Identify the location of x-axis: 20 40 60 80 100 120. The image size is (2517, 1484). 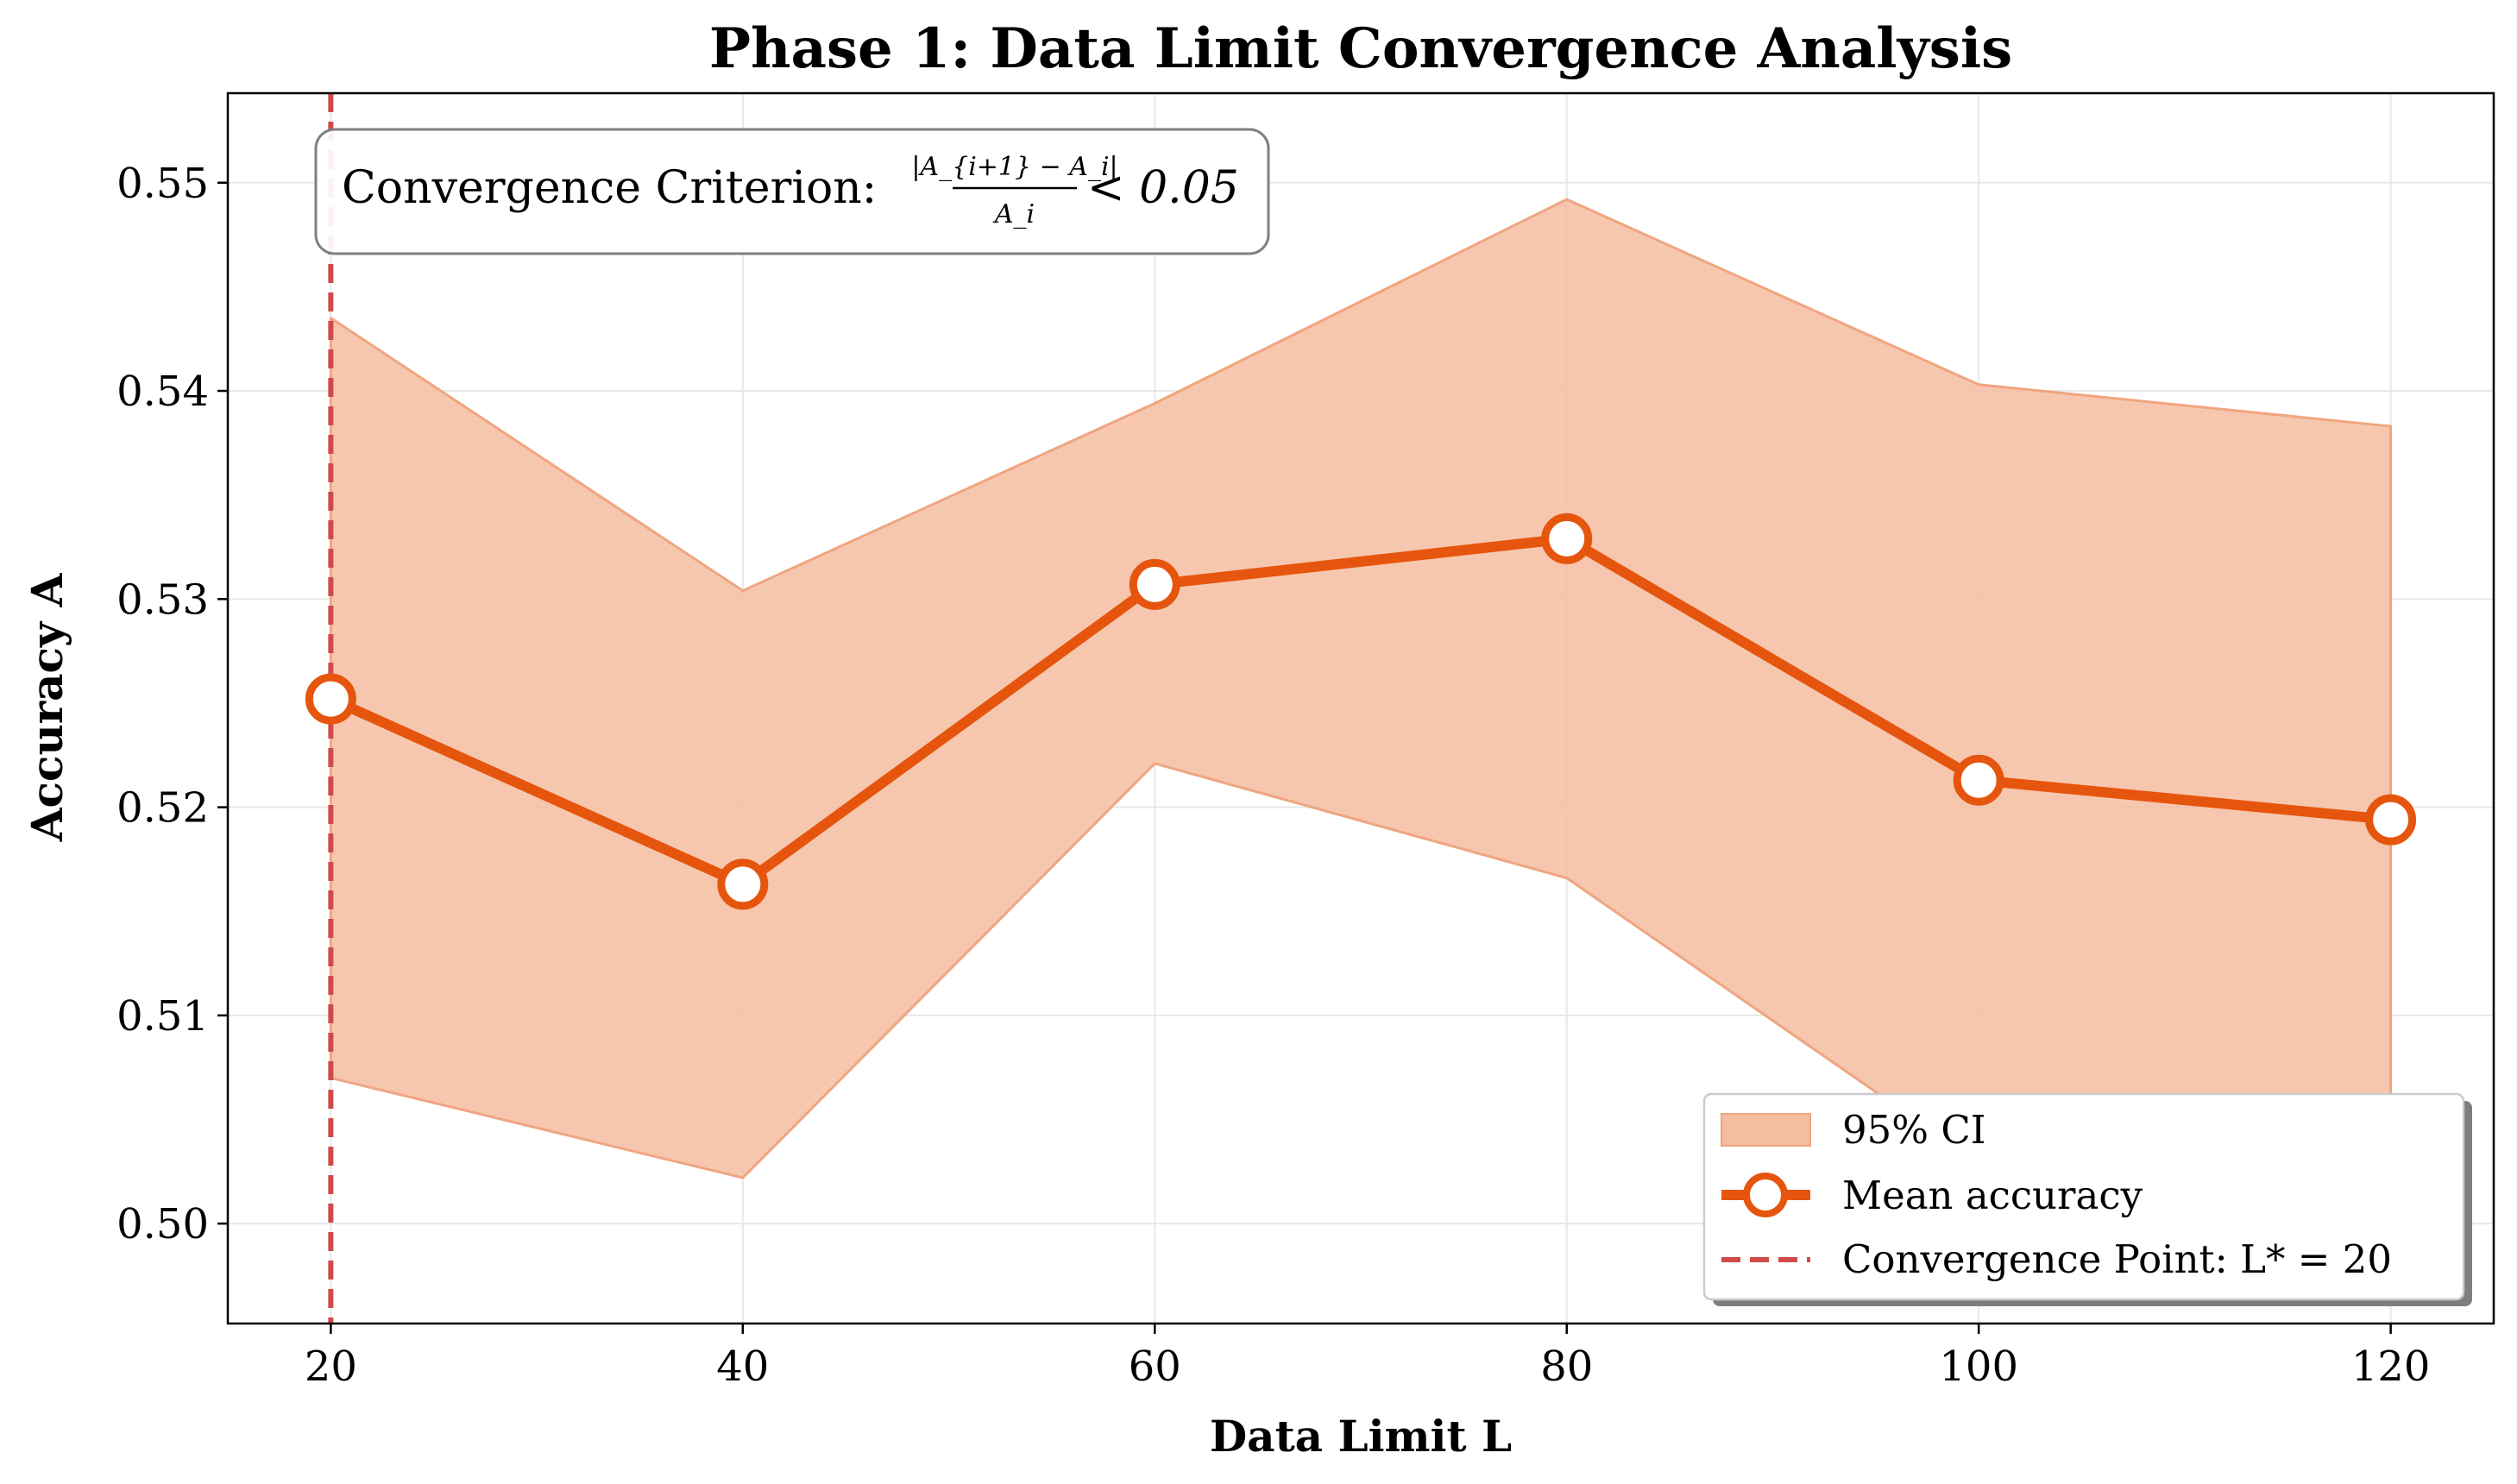
(1368, 1357).